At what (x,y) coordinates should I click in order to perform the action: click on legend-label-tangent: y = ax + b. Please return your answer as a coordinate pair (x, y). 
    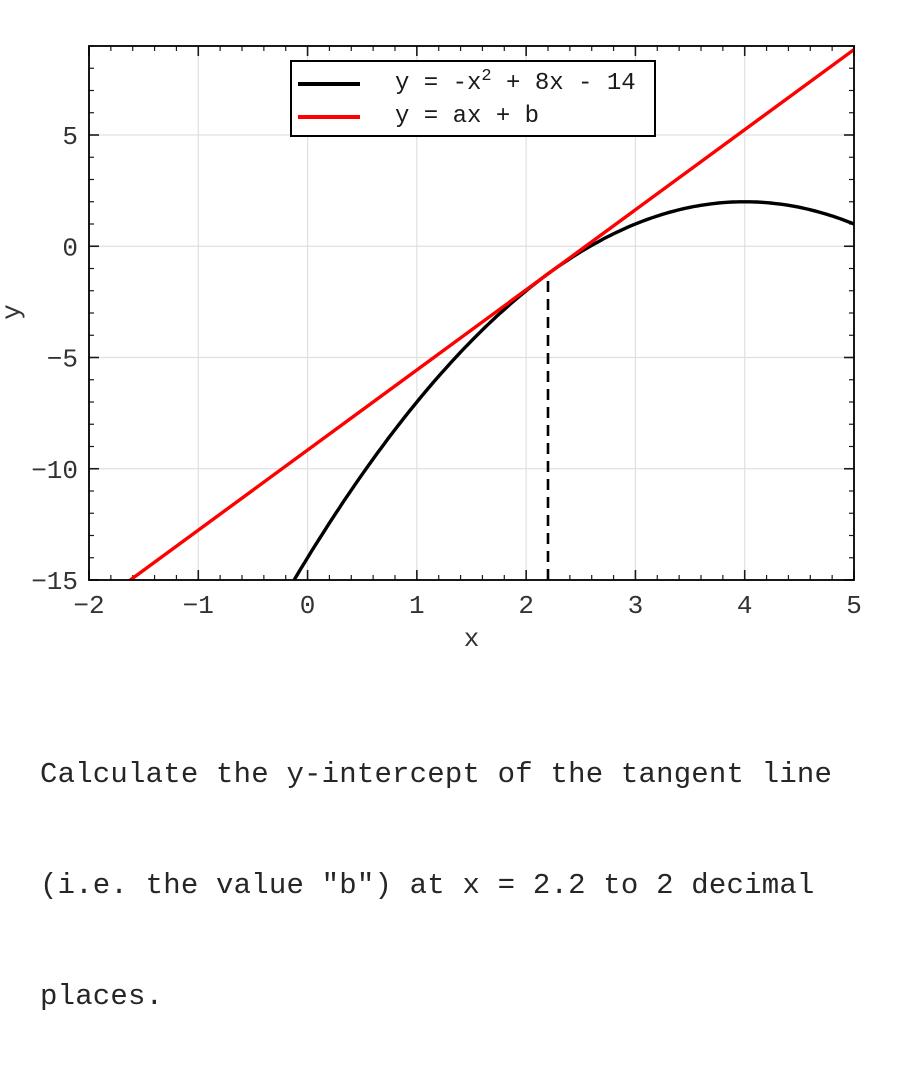
    Looking at the image, I should click on (467, 117).